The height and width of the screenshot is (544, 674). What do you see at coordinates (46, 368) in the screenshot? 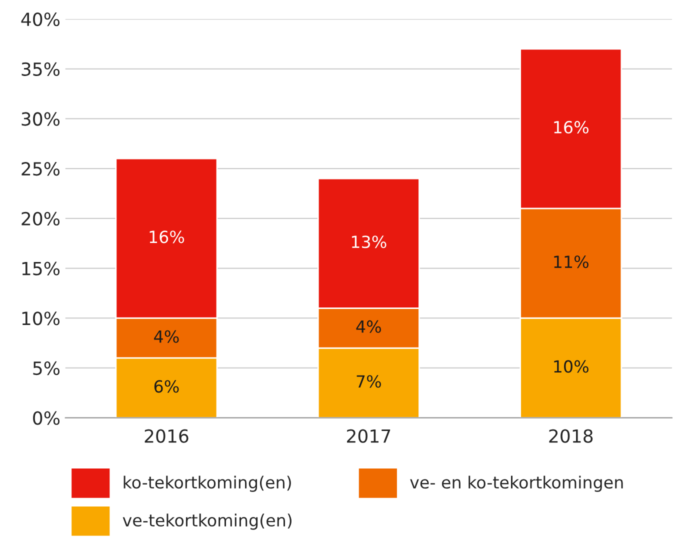
I see `y-tick-label: 5%` at bounding box center [46, 368].